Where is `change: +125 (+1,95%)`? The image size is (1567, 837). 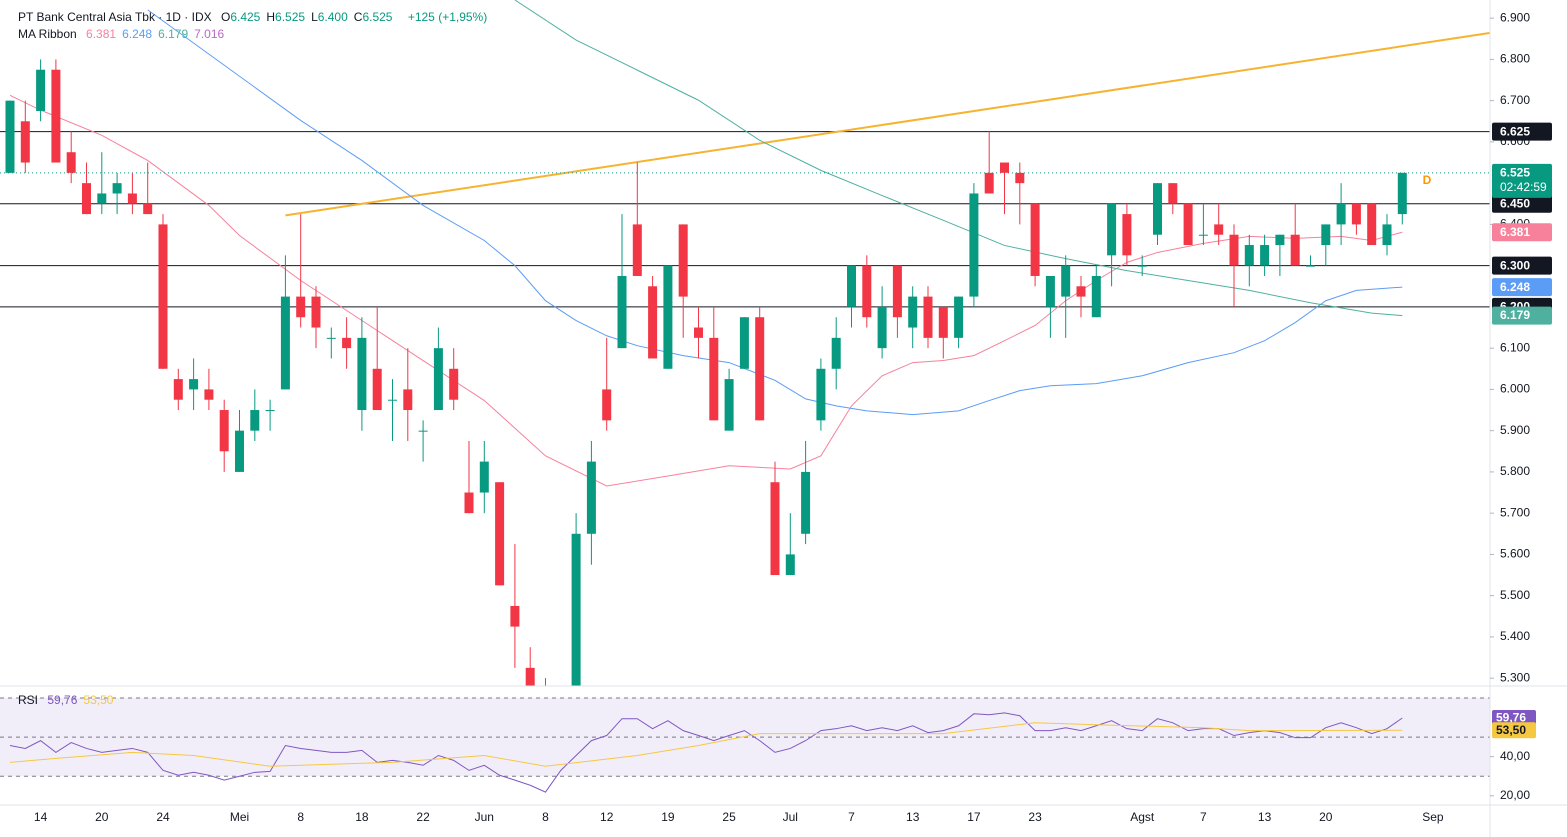 change: +125 (+1,95%) is located at coordinates (447, 17).